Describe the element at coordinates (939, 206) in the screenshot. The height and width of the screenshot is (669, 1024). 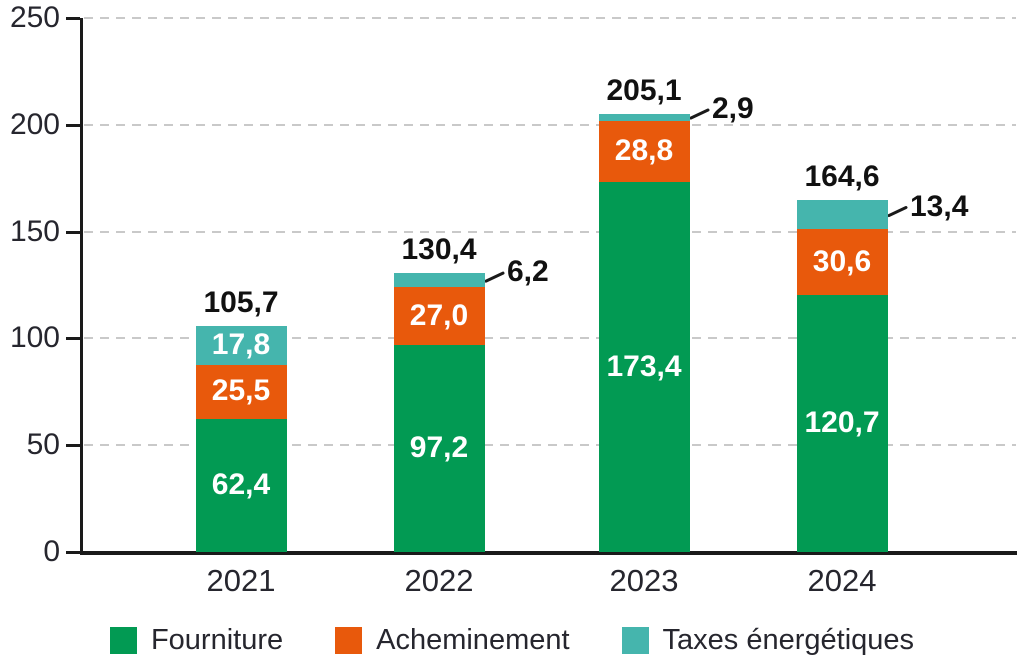
I see `callout-value-label: 13,4` at that location.